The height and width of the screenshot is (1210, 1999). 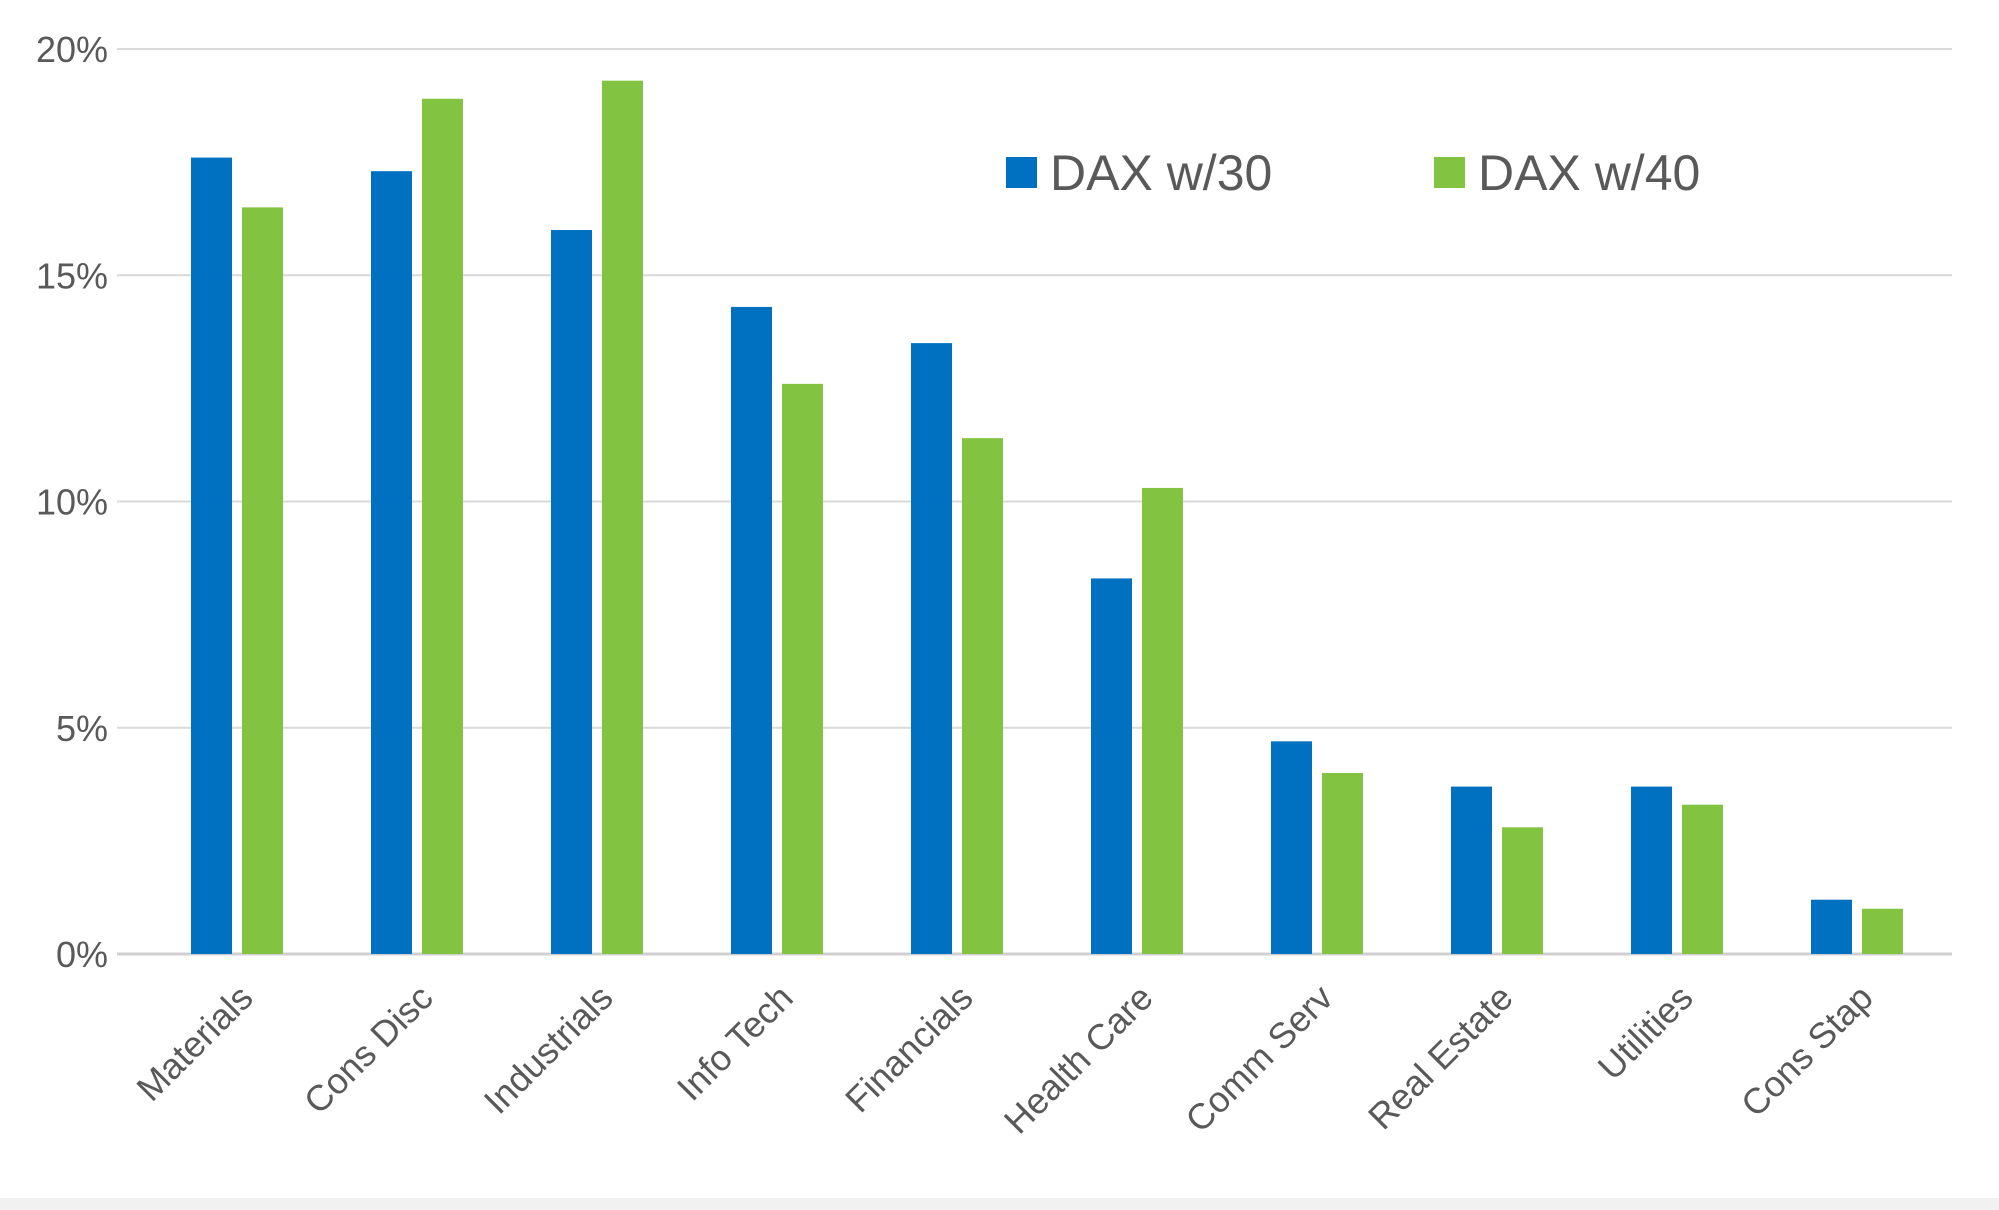 I want to click on y-tick-label: 15%, so click(x=72, y=275).